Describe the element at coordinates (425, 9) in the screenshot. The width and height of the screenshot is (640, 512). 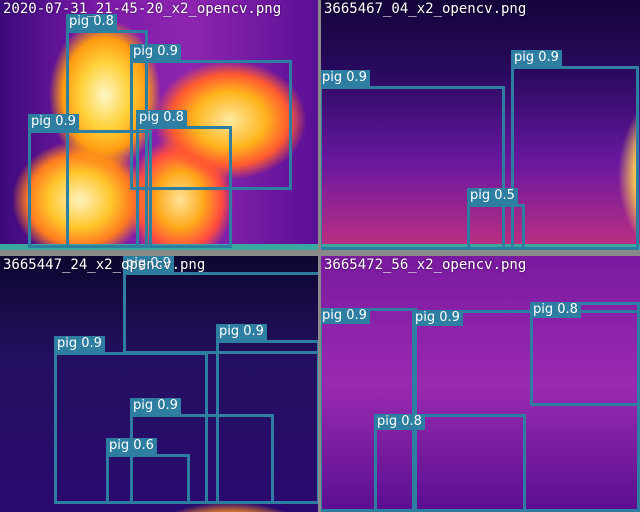
I see `image-filename: 3665467_04_x2_opencv.png` at that location.